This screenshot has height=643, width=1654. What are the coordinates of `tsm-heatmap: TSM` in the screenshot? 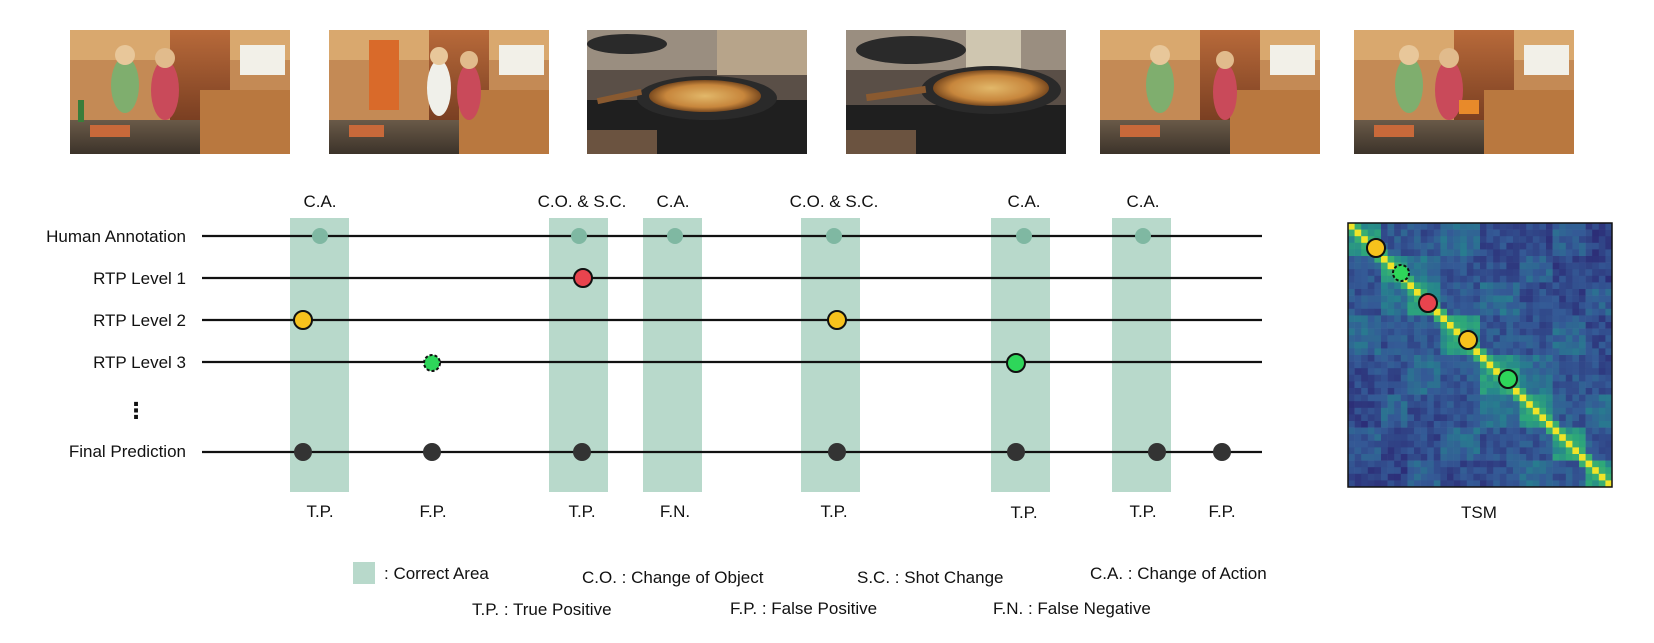 It's located at (1480, 372).